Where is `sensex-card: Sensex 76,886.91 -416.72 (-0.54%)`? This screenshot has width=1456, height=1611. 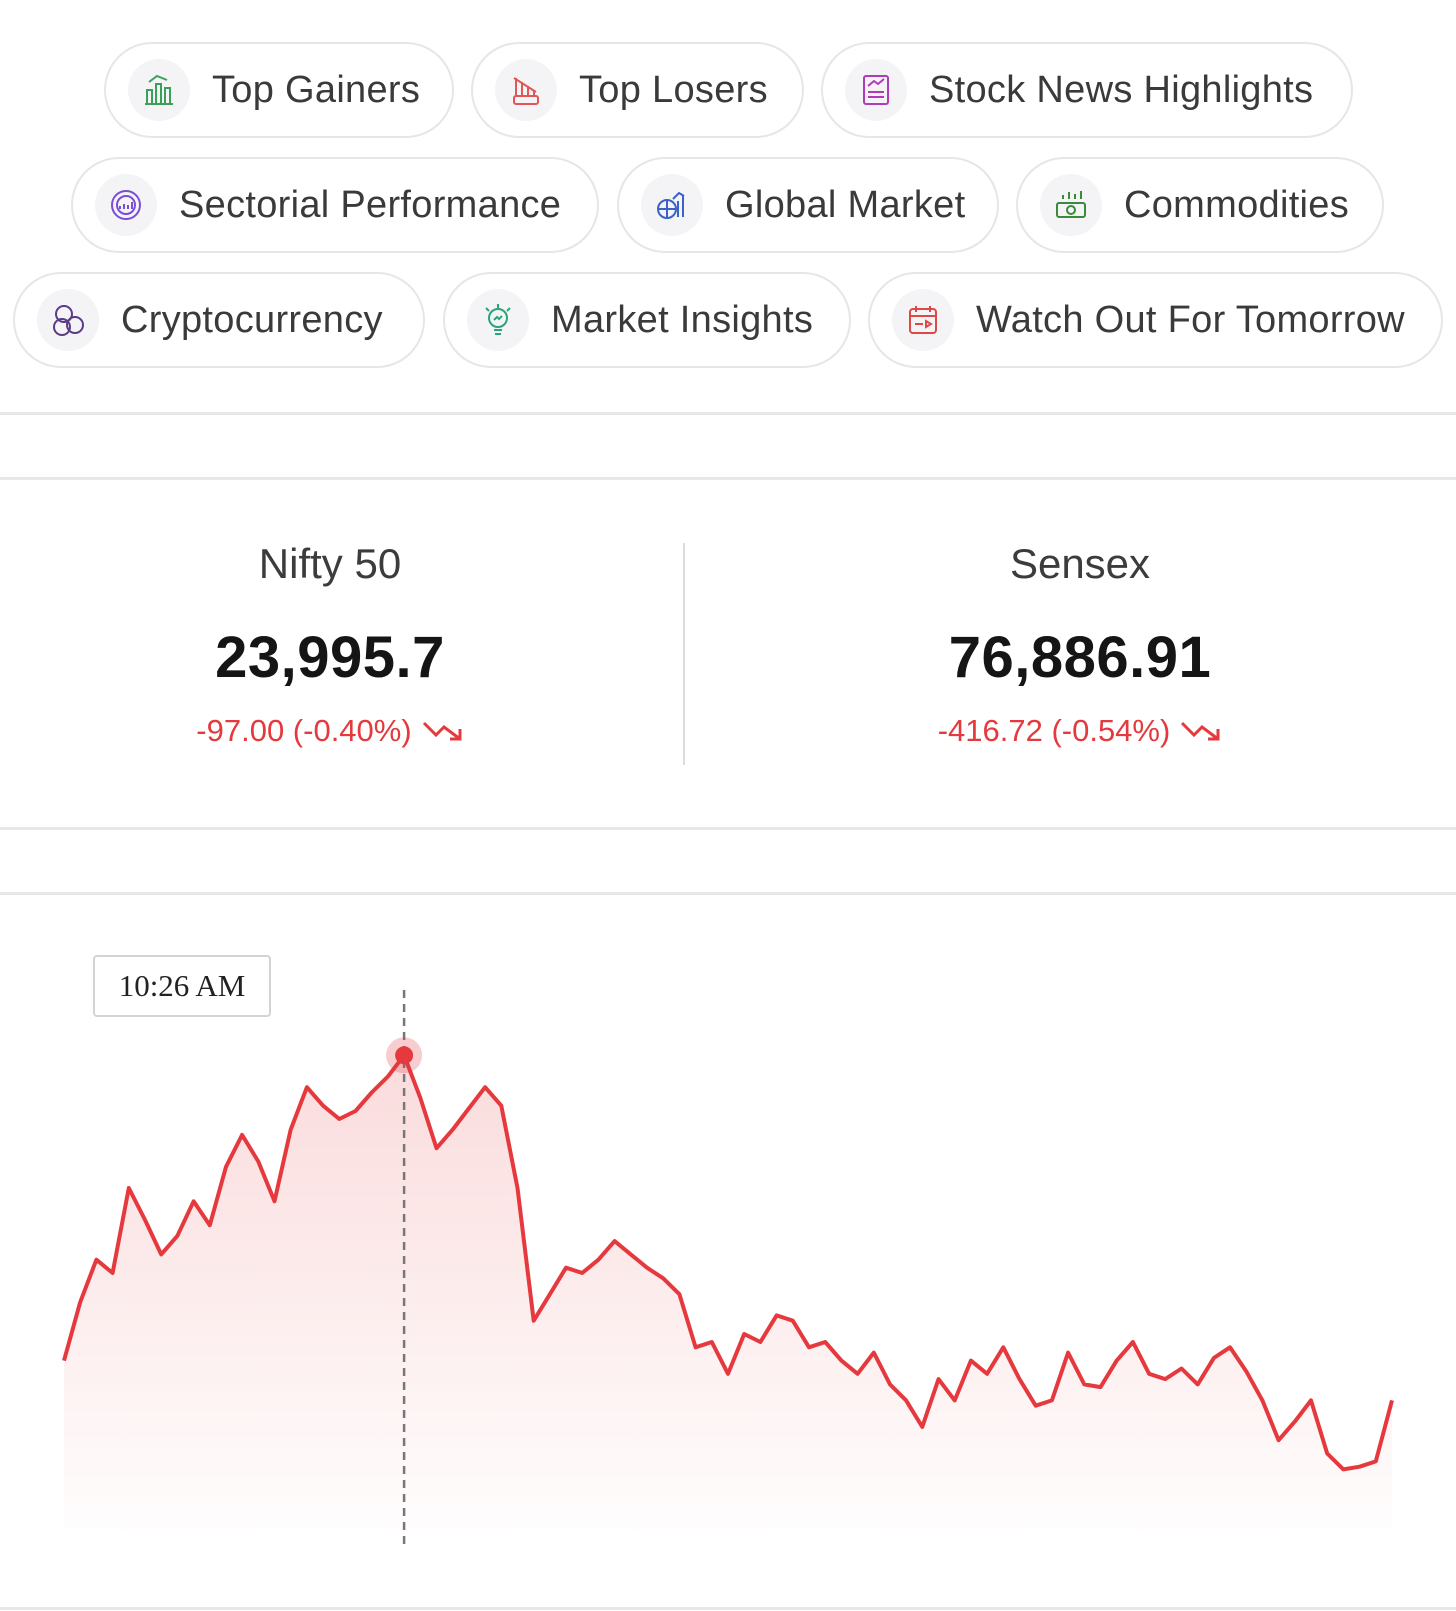
sensex-card: Sensex 76,886.91 -416.72 (-0.54%) is located at coordinates (1080, 644).